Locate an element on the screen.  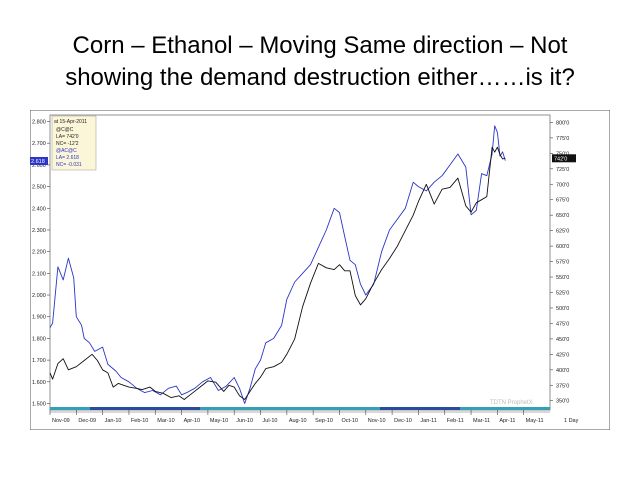
legend-entry: LA= 2.618 is located at coordinates (67, 158).